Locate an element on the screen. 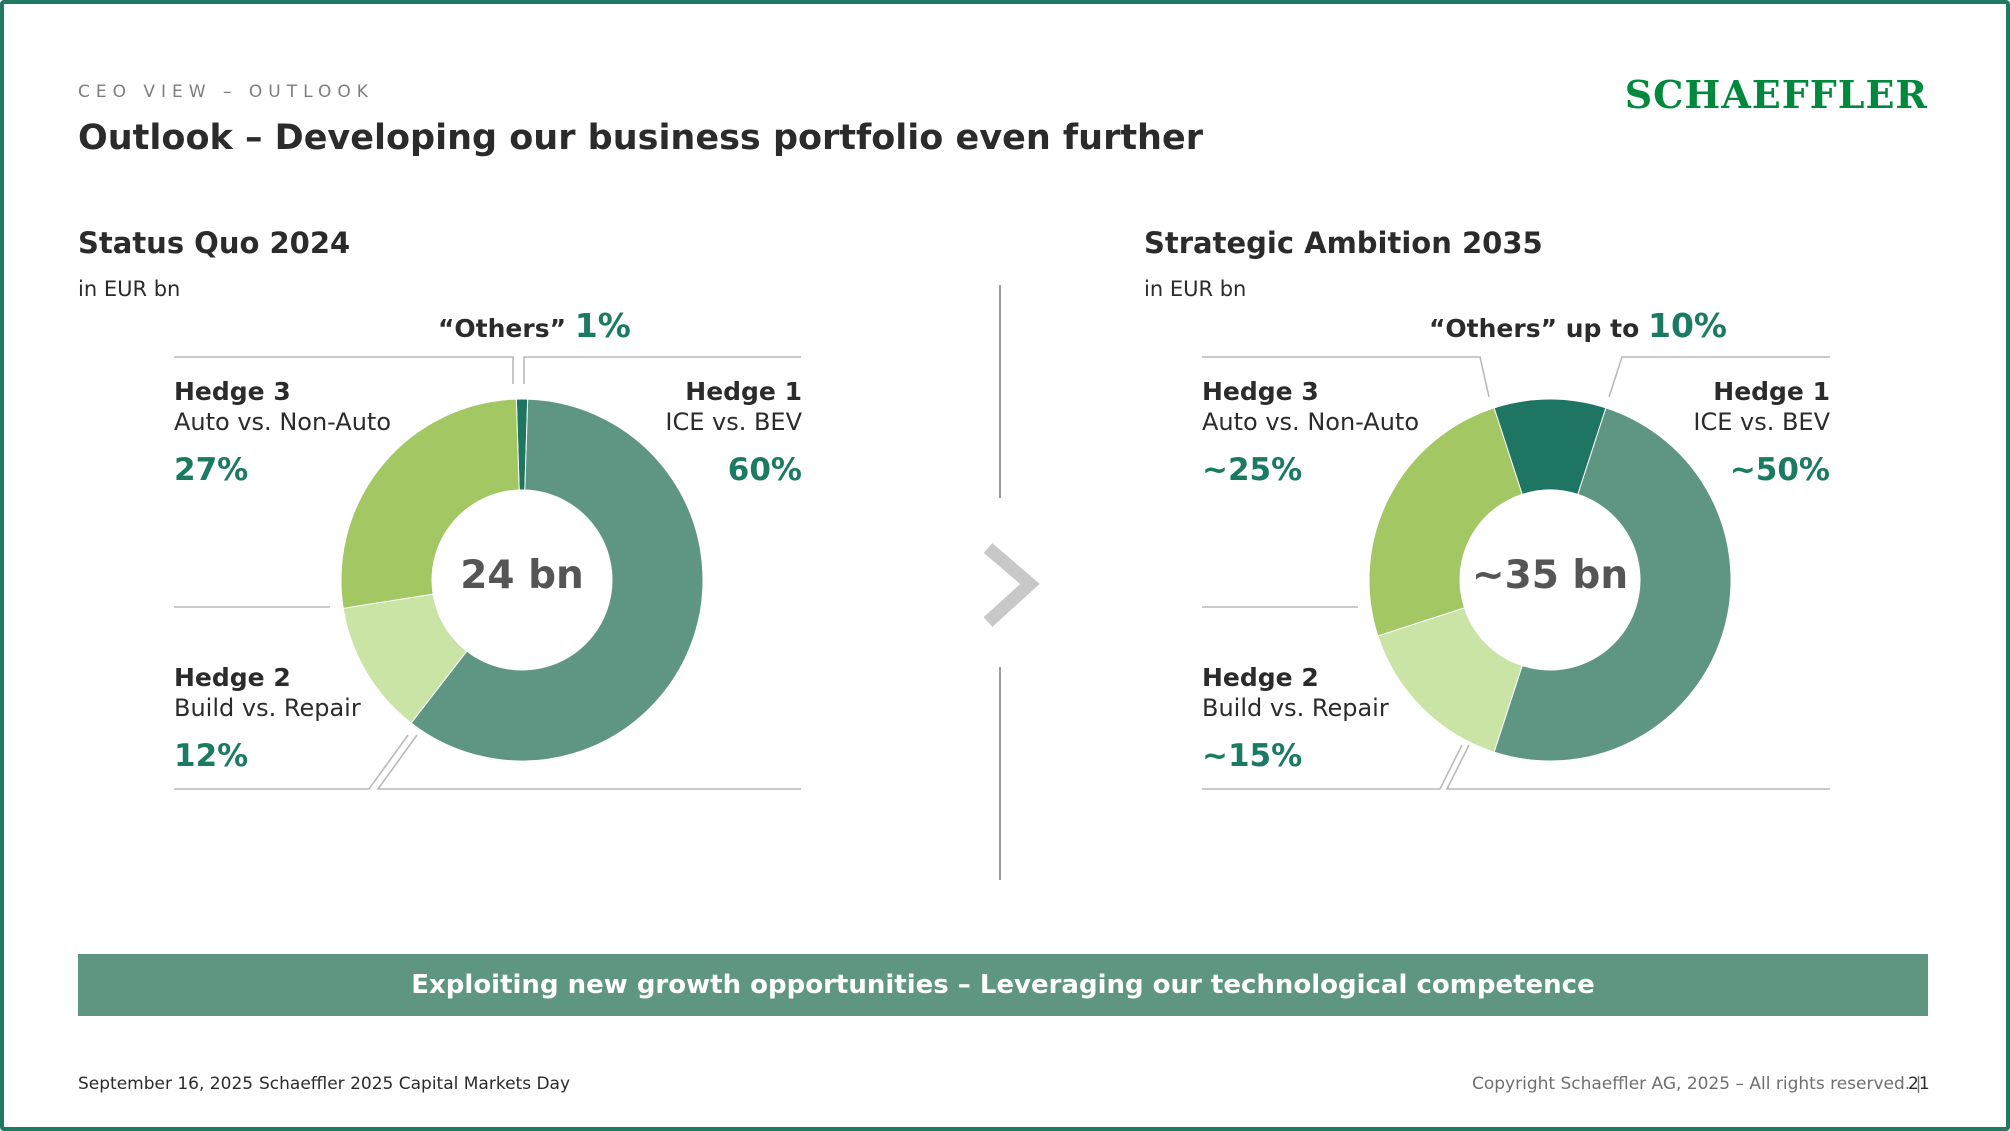  others-value: 10% is located at coordinates (1687, 325).